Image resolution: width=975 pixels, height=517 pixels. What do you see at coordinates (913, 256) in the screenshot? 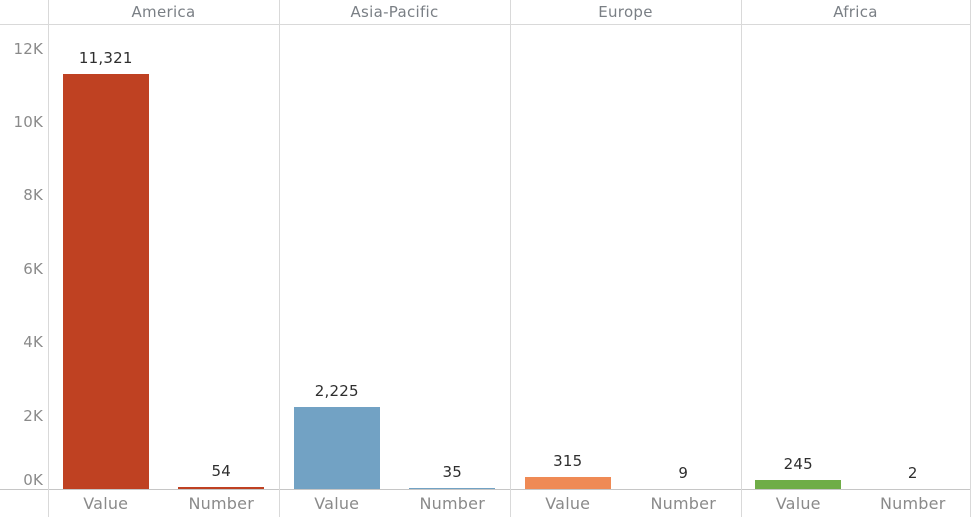
I see `bar-slot-number: 2` at bounding box center [913, 256].